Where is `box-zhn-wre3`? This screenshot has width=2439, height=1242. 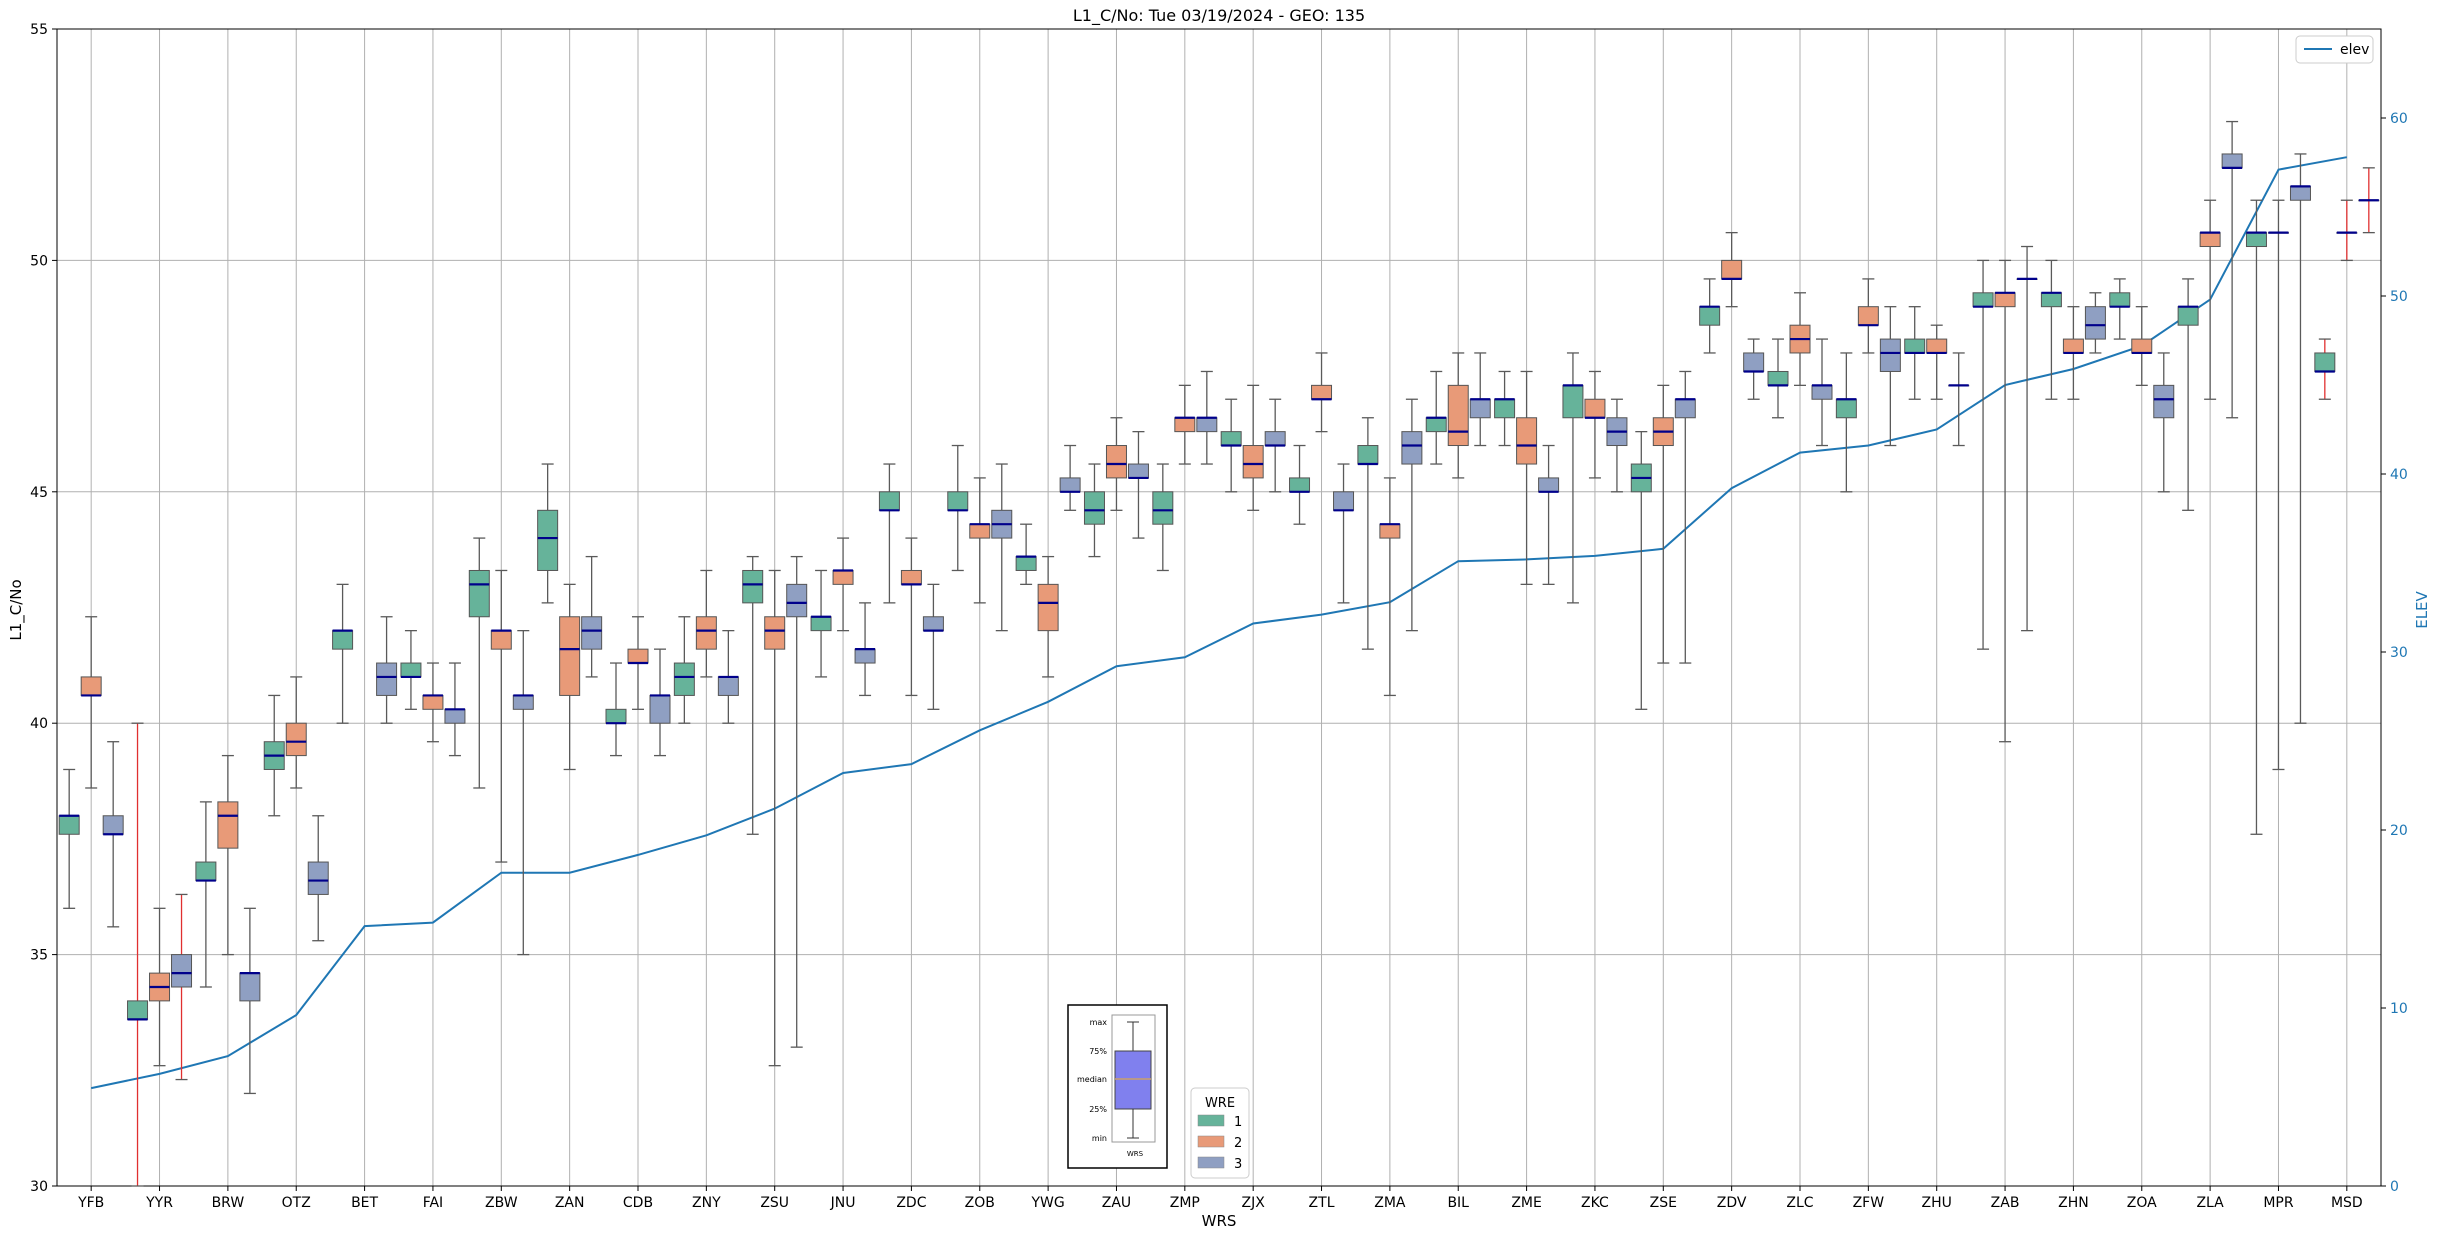
box-zhn-wre3 is located at coordinates (2095, 323).